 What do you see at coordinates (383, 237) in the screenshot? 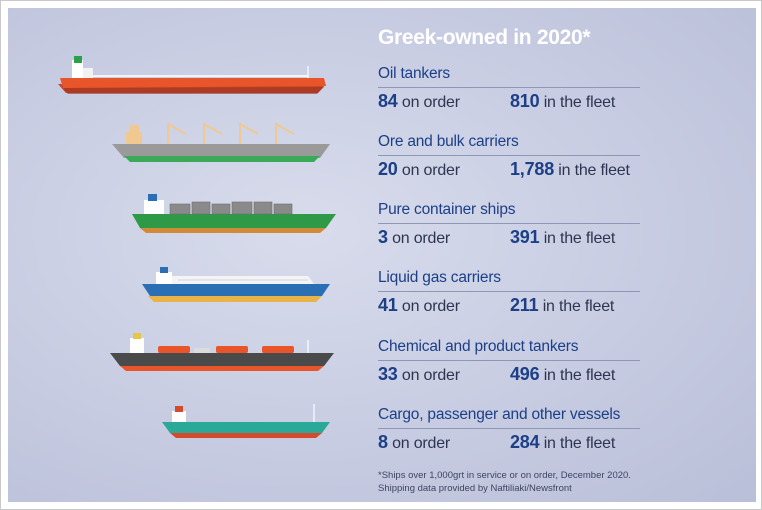
I see `on-order-value: 3` at bounding box center [383, 237].